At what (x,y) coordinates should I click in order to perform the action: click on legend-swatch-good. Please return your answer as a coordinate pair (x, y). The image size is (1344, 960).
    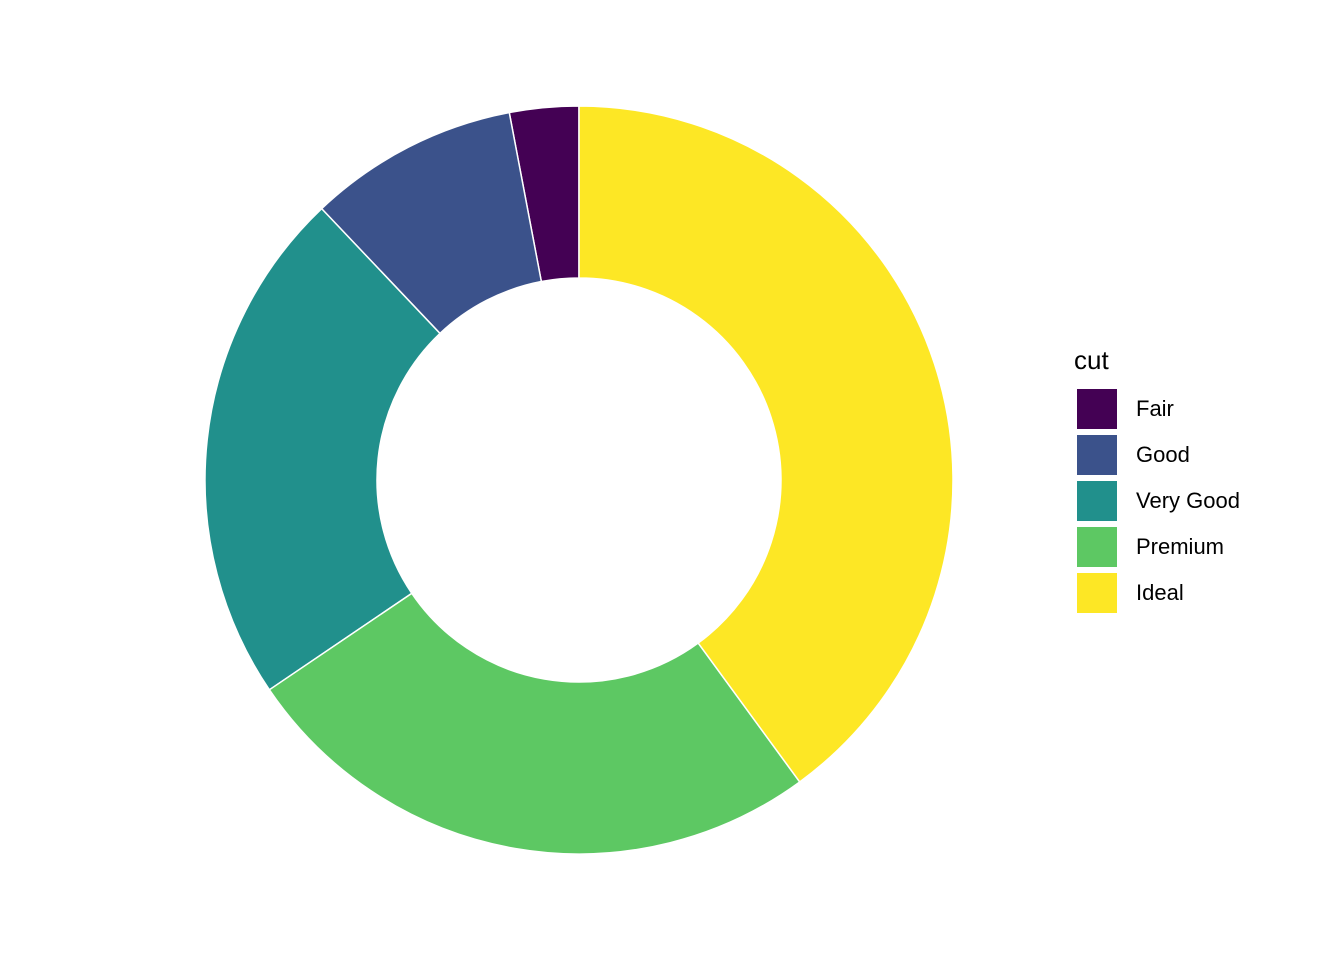
    Looking at the image, I should click on (1097, 455).